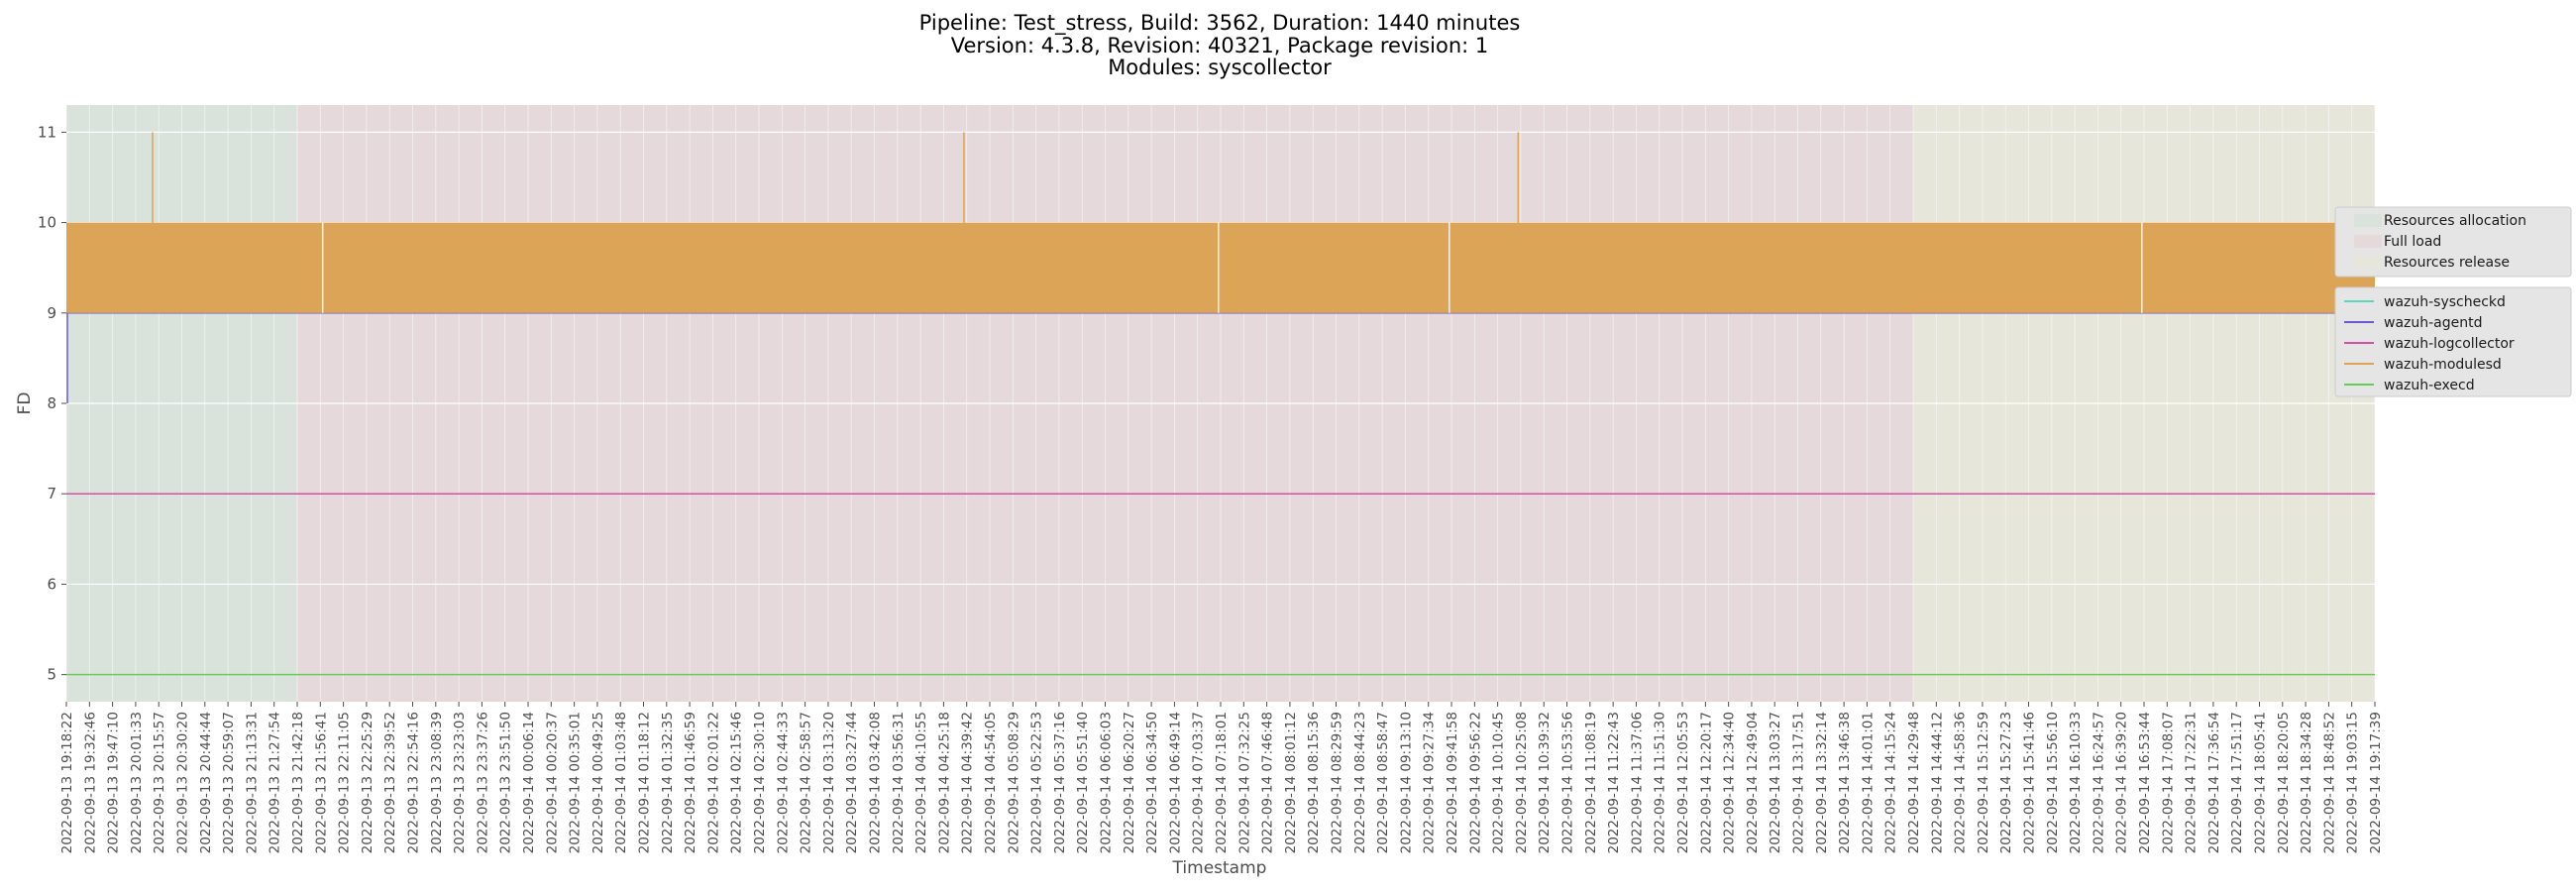 The height and width of the screenshot is (892, 2576). I want to click on y-tick-label: 8, so click(51, 403).